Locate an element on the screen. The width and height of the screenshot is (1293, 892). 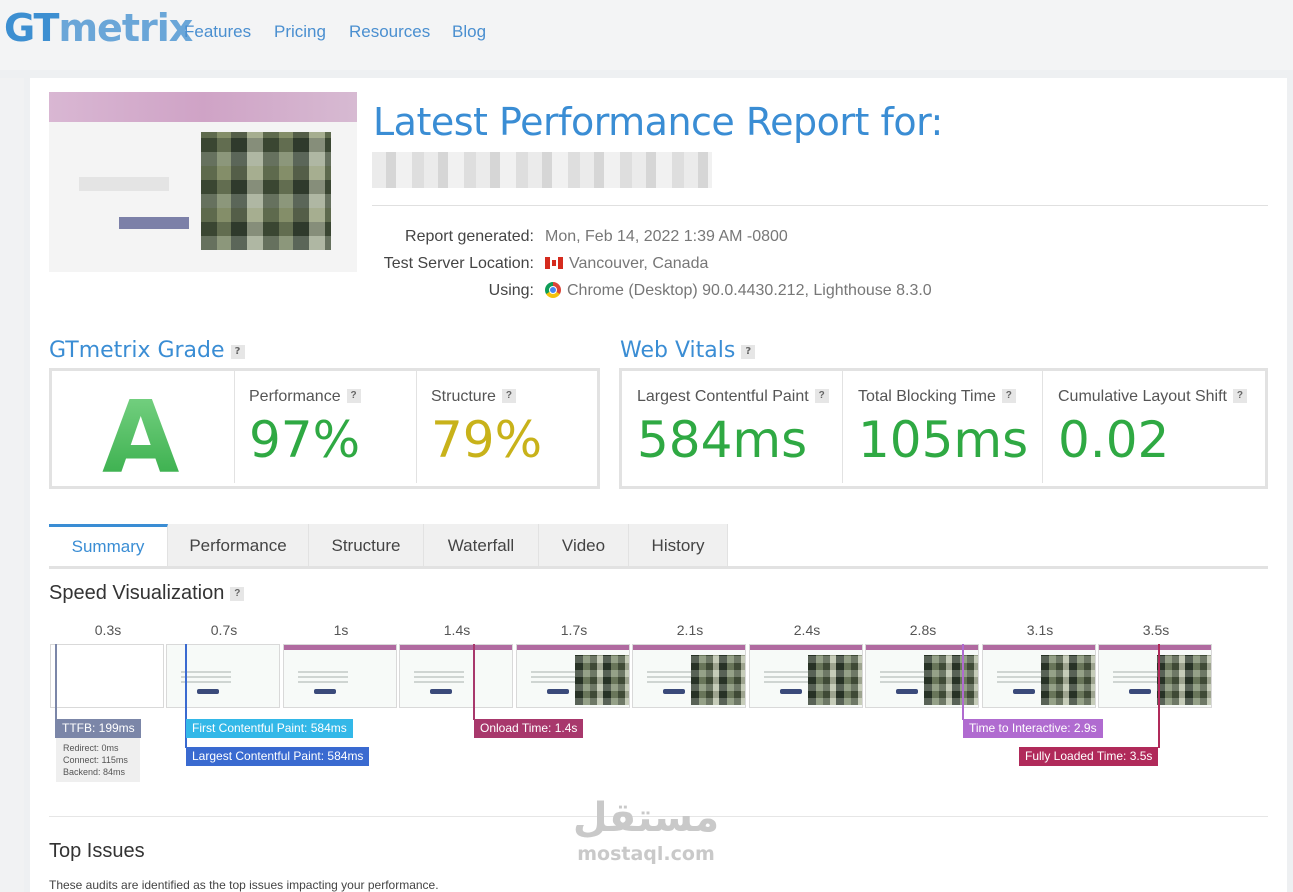
left-gutter is located at coordinates (12, 485).